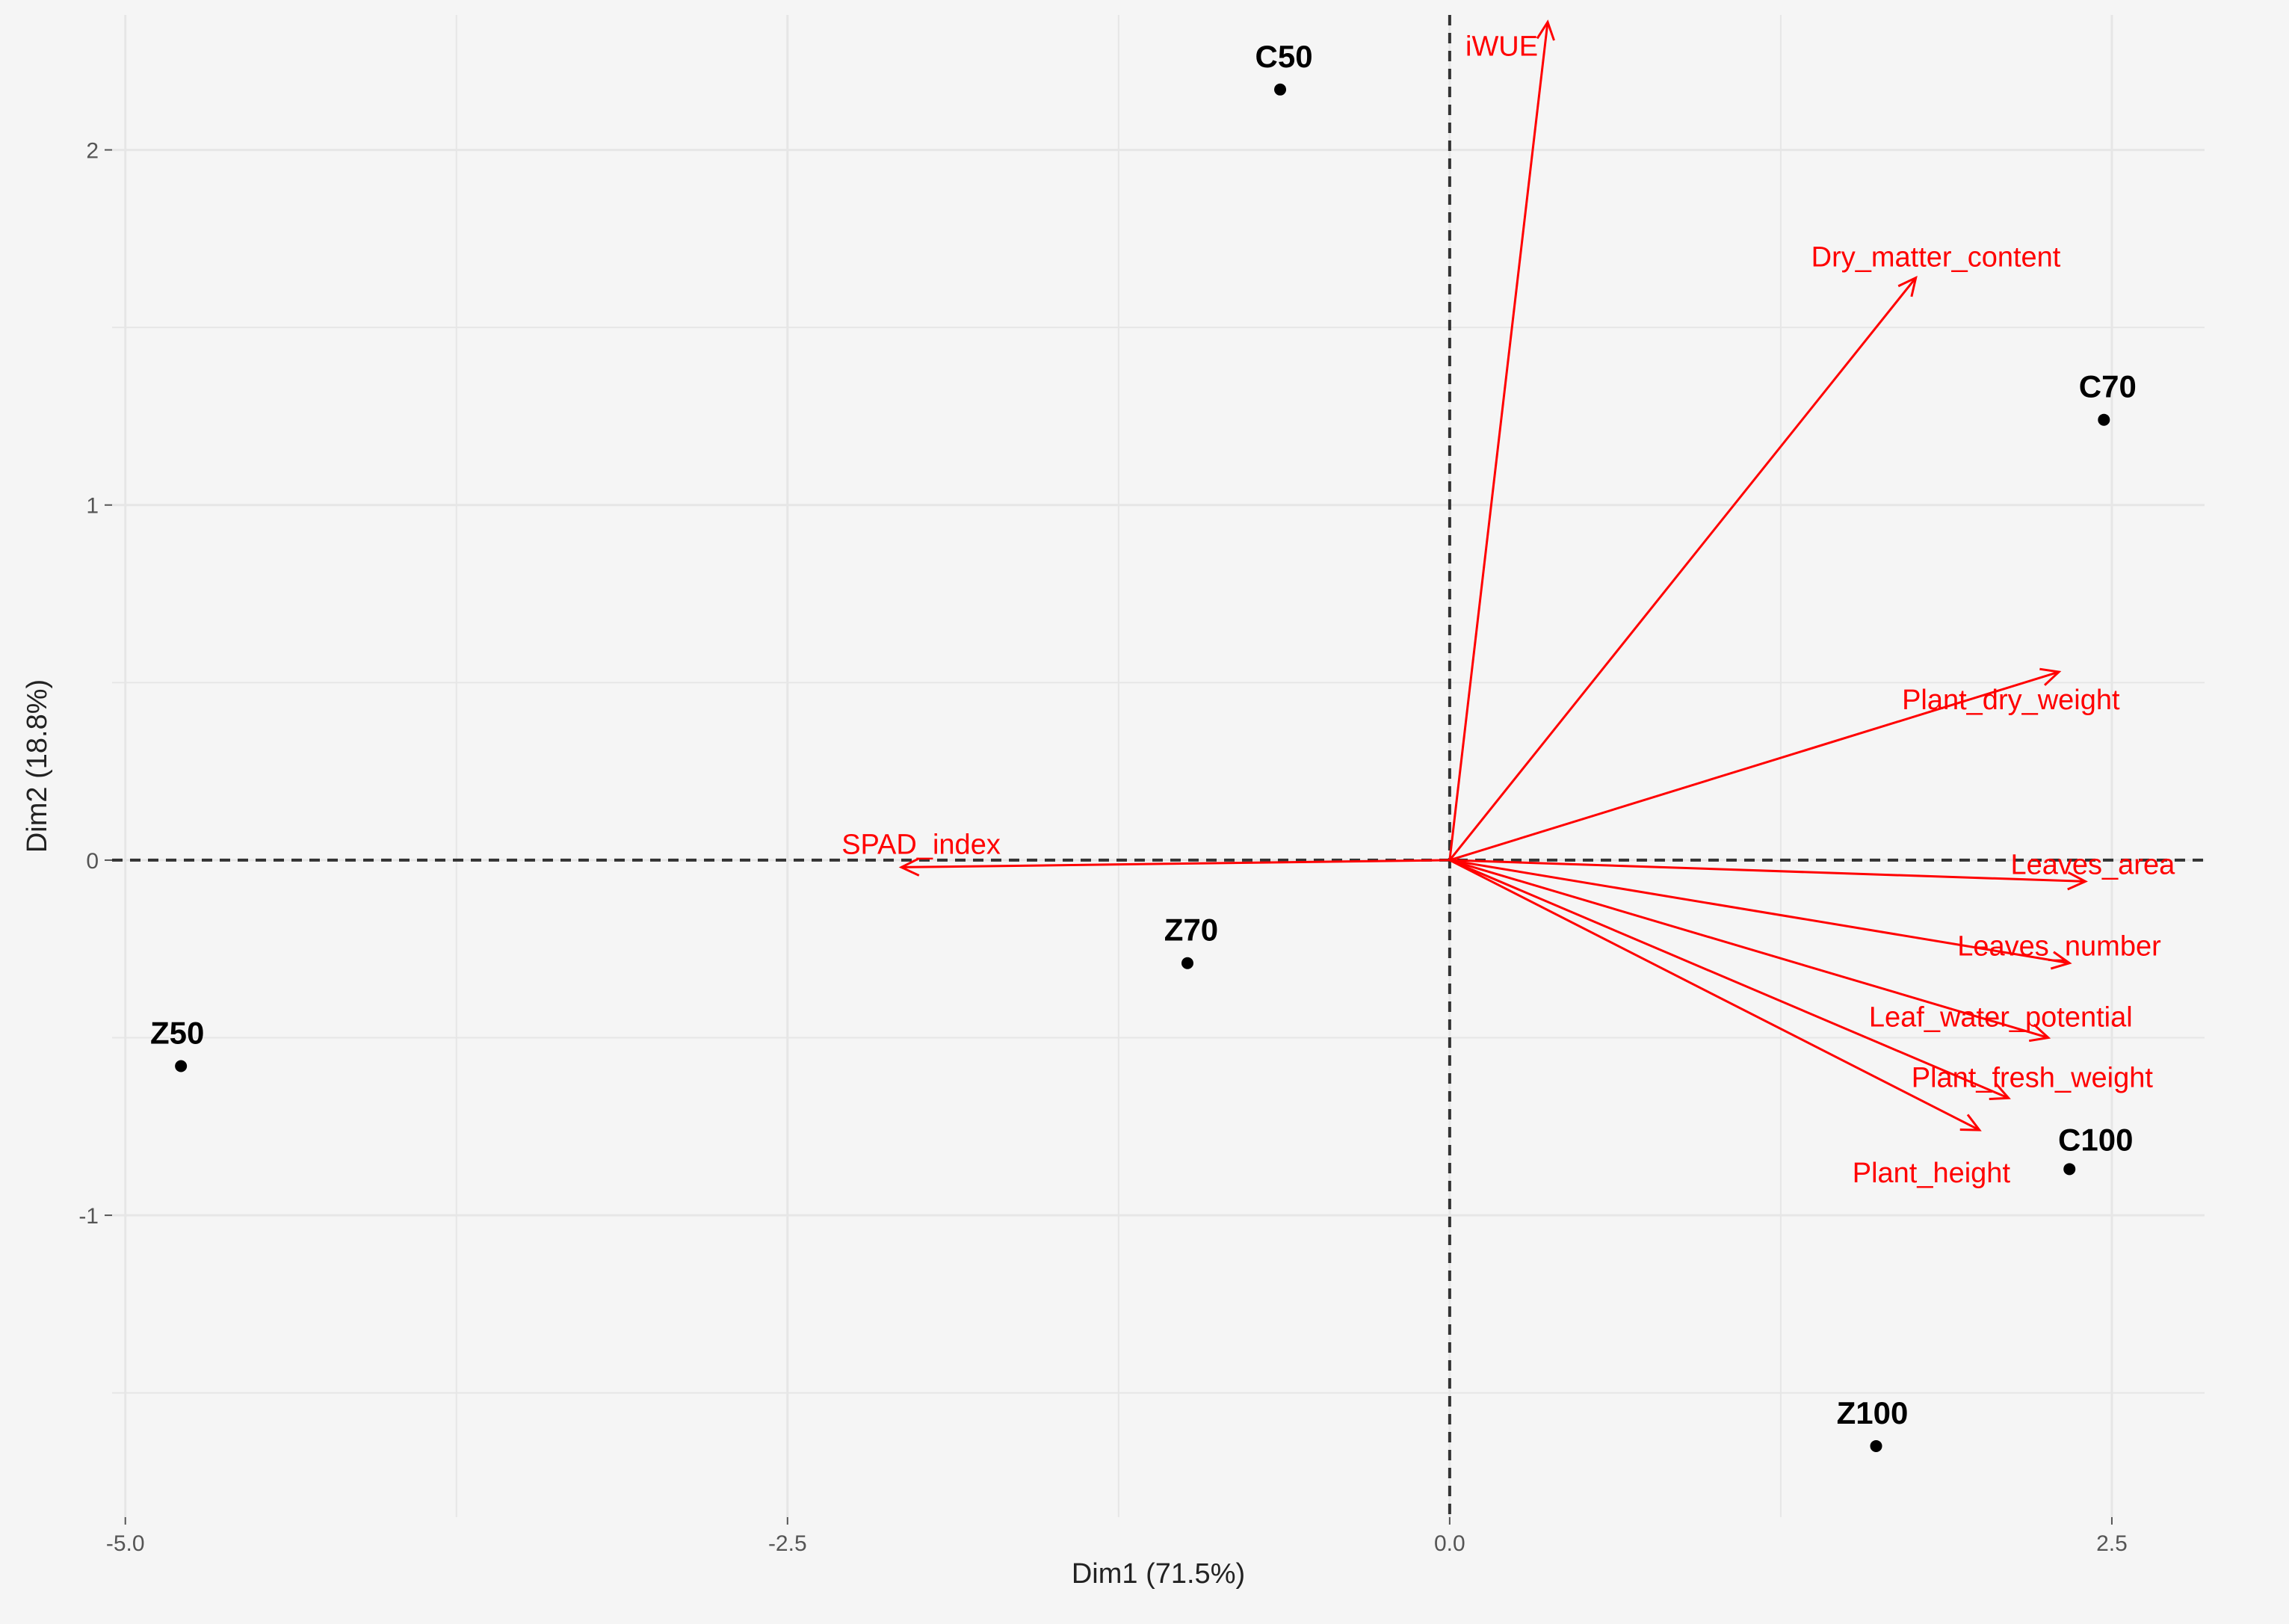 Image resolution: width=2289 pixels, height=1624 pixels. I want to click on point-label: C50, so click(1284, 57).